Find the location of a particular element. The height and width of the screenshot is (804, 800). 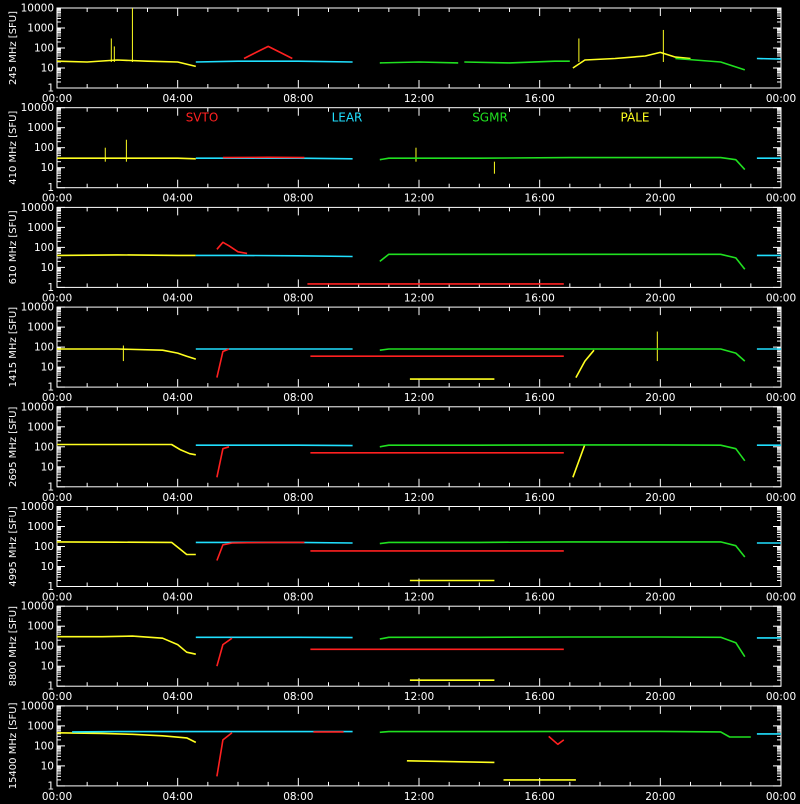

y-axis-label: 2695 MHz [SFU] is located at coordinates (13, 446).